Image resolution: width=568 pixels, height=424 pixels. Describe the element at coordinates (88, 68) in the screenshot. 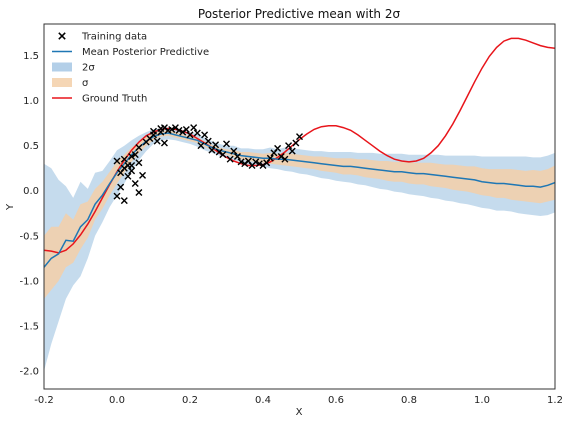

I see `legend-label: 2σ` at that location.